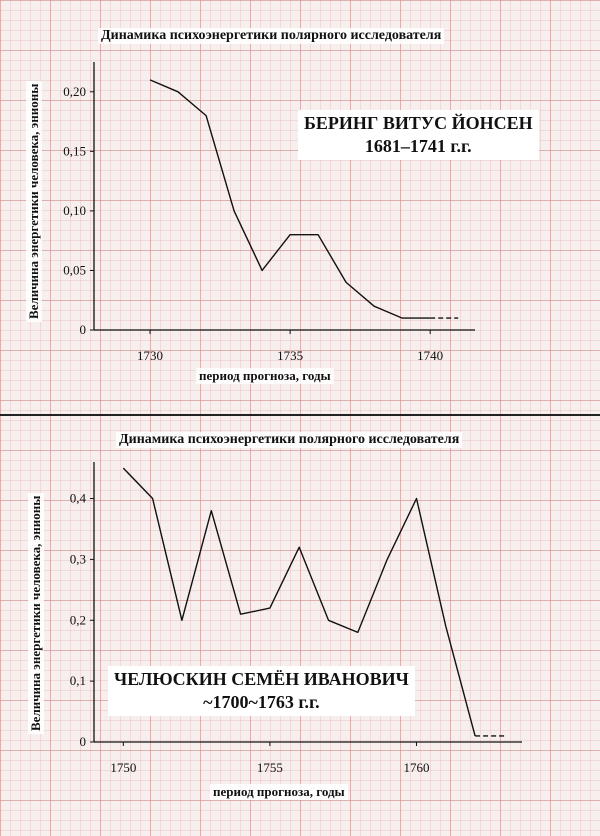 This screenshot has width=600, height=836. Describe the element at coordinates (265, 376) in the screenshot. I see `x-axis-label-top: период прогноза, годы` at that location.